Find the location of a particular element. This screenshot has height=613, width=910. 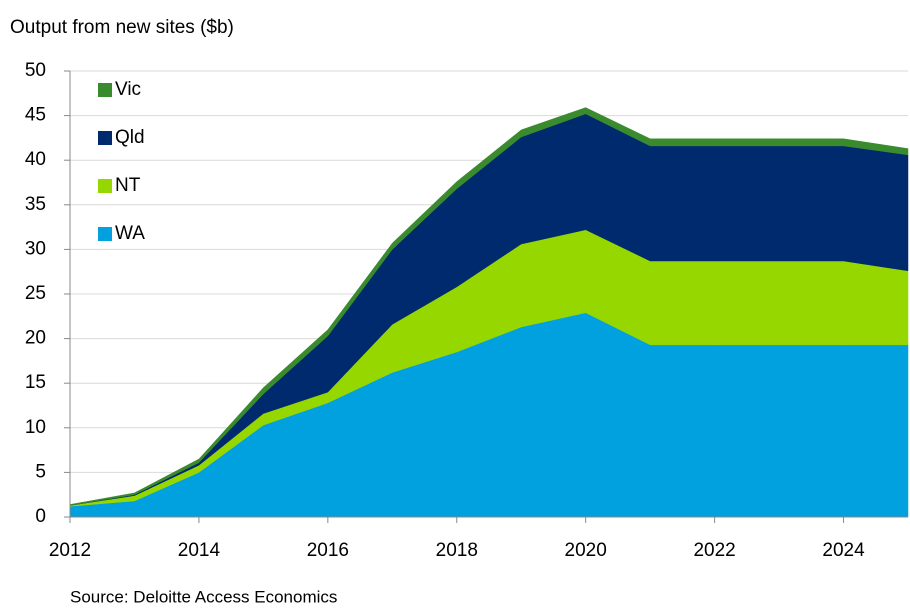

legend-label: Qld is located at coordinates (130, 137).